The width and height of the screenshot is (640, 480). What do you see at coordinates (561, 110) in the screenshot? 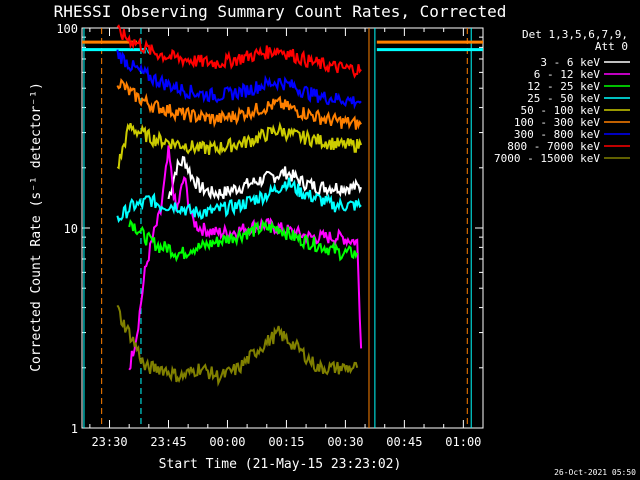
I see `legend-entry-label: 50 - 100 keV` at bounding box center [561, 110].